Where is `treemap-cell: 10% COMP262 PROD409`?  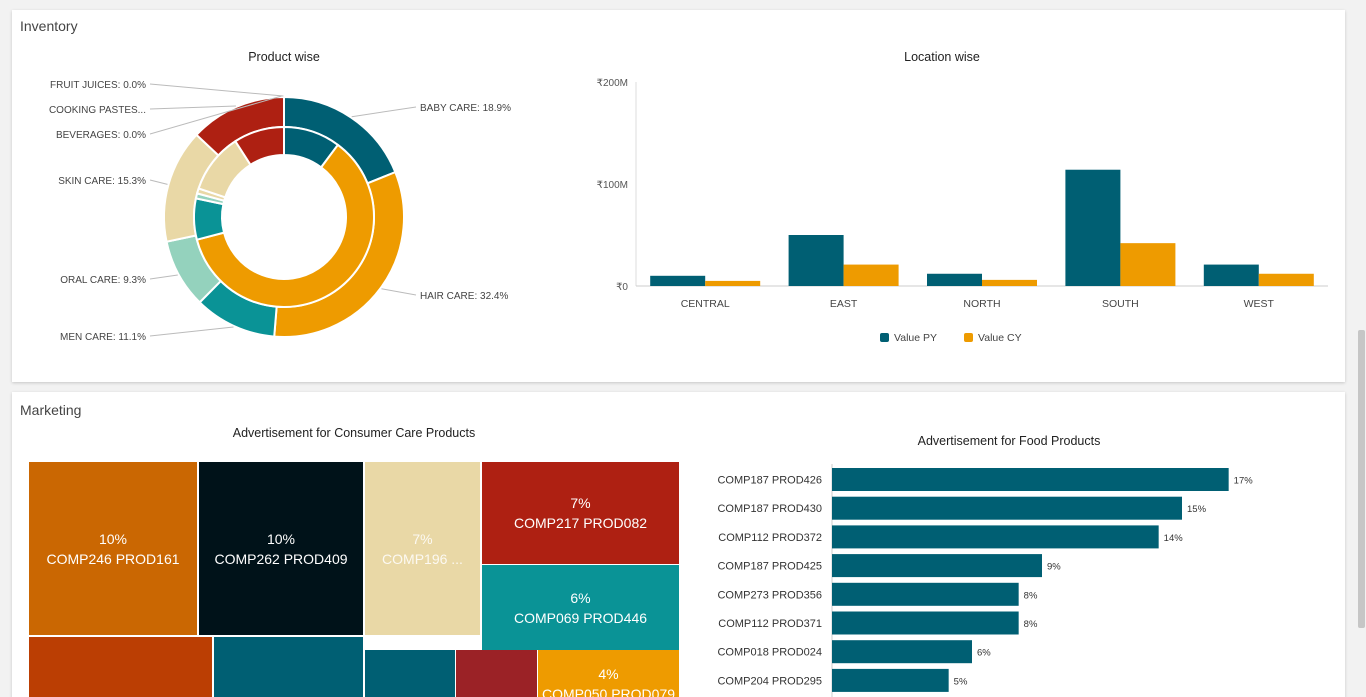 treemap-cell: 10% COMP262 PROD409 is located at coordinates (281, 548).